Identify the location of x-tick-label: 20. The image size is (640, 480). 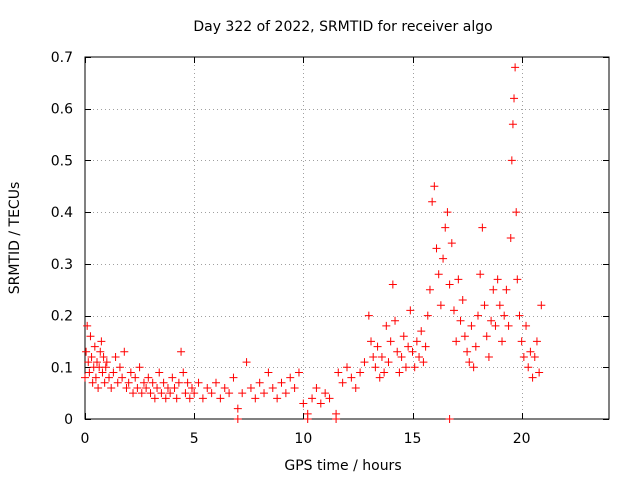
(522, 439).